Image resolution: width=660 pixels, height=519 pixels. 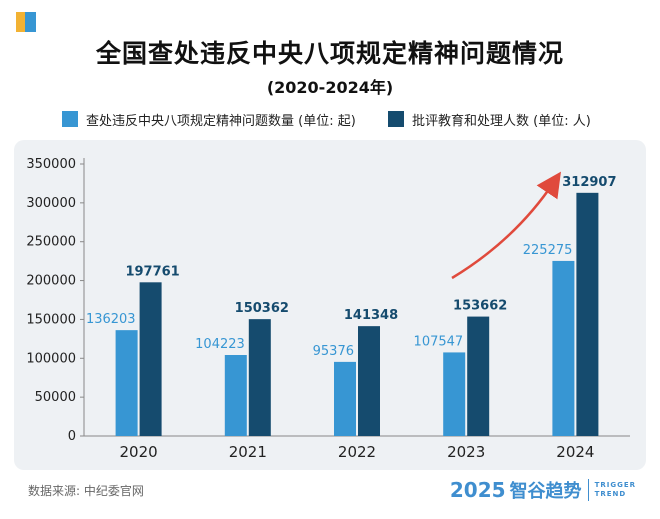 I want to click on legend-item-cases: 查处违反中央八项规定精神问题数量 (单位: 起), so click(x=209, y=119).